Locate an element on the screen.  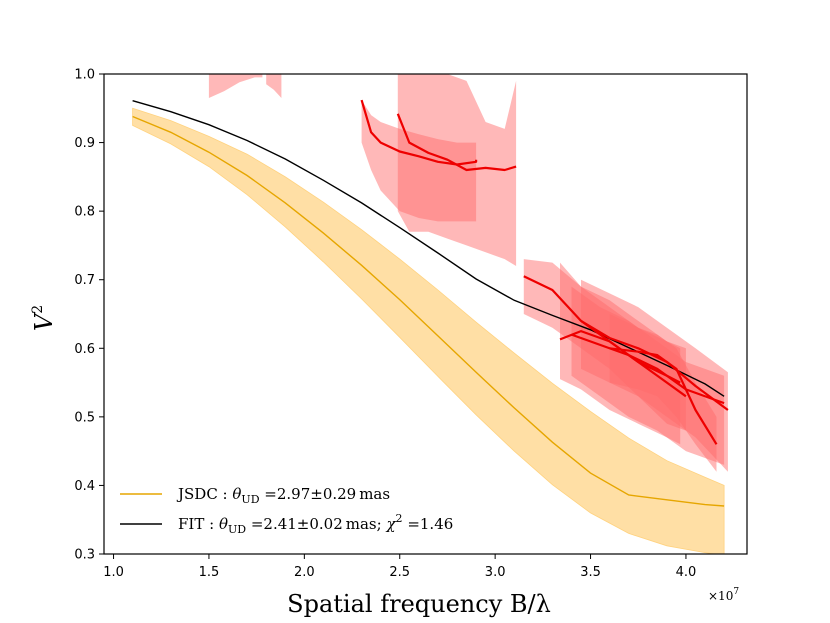
x-tick-label: 2.0 is located at coordinates (304, 572).